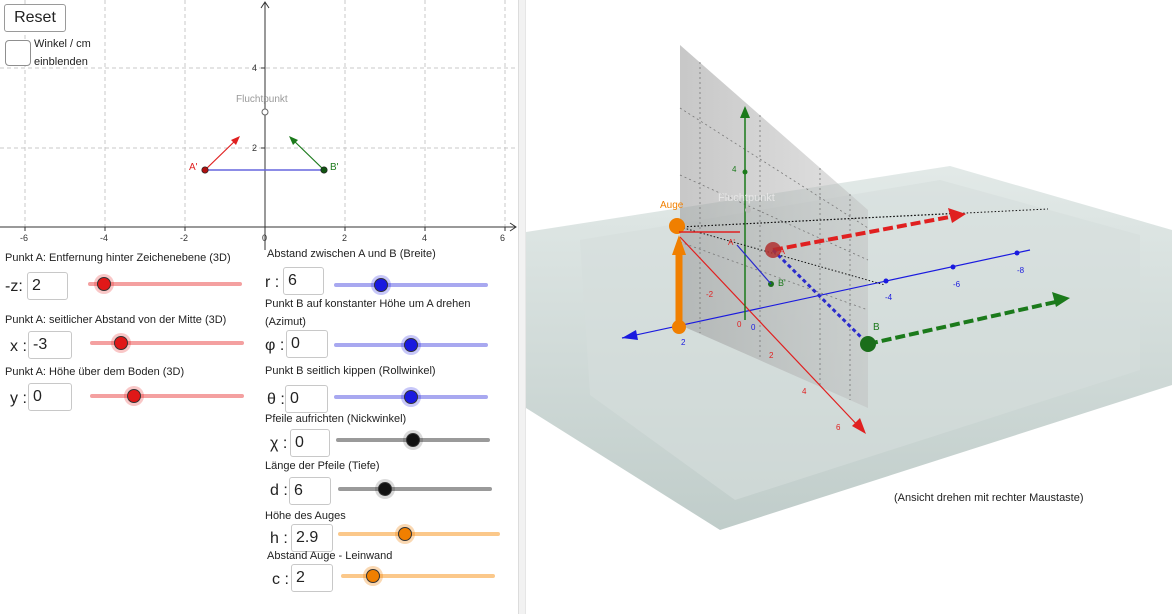 The image size is (1172, 614). What do you see at coordinates (279, 443) in the screenshot?
I see `var-label-chi: χ :` at bounding box center [279, 443].